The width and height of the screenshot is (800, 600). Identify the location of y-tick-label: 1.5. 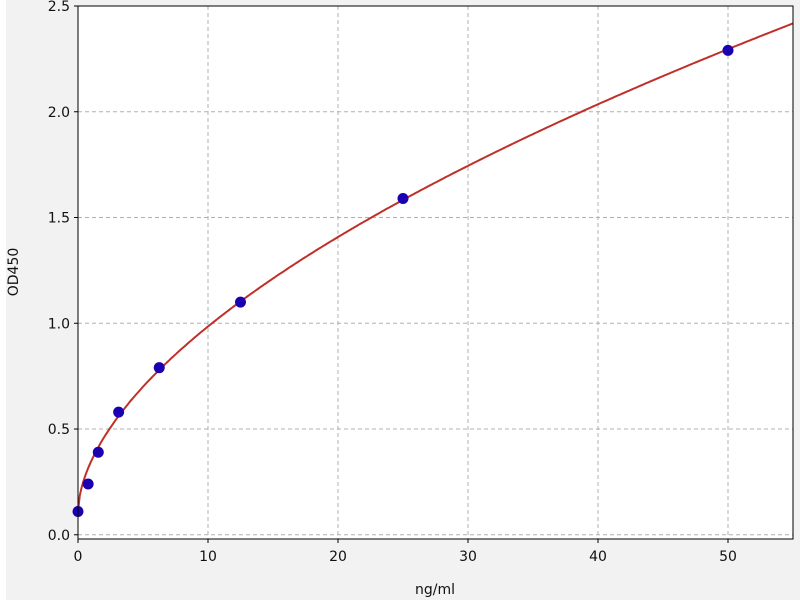
(59, 219).